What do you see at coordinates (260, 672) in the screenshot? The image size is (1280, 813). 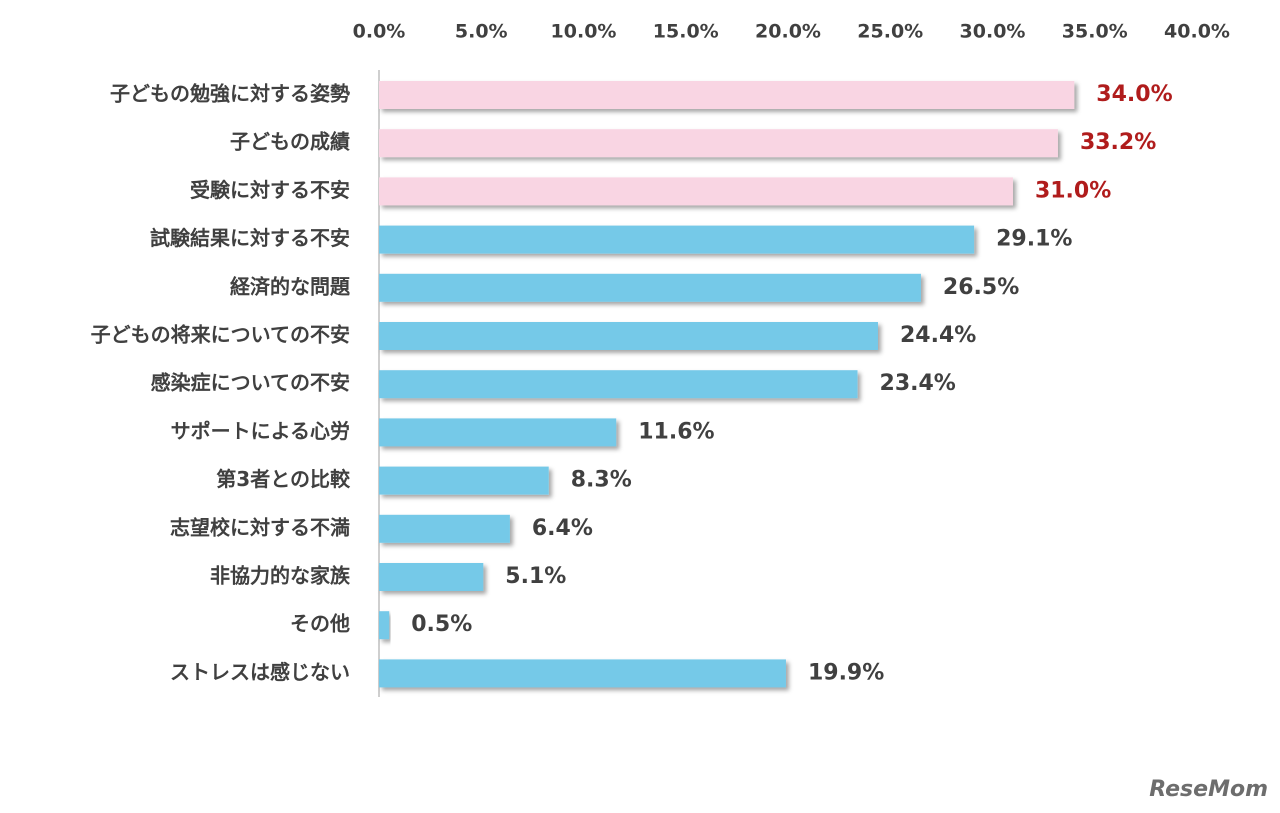 I see `y-tick-label: ストレスは感じない` at bounding box center [260, 672].